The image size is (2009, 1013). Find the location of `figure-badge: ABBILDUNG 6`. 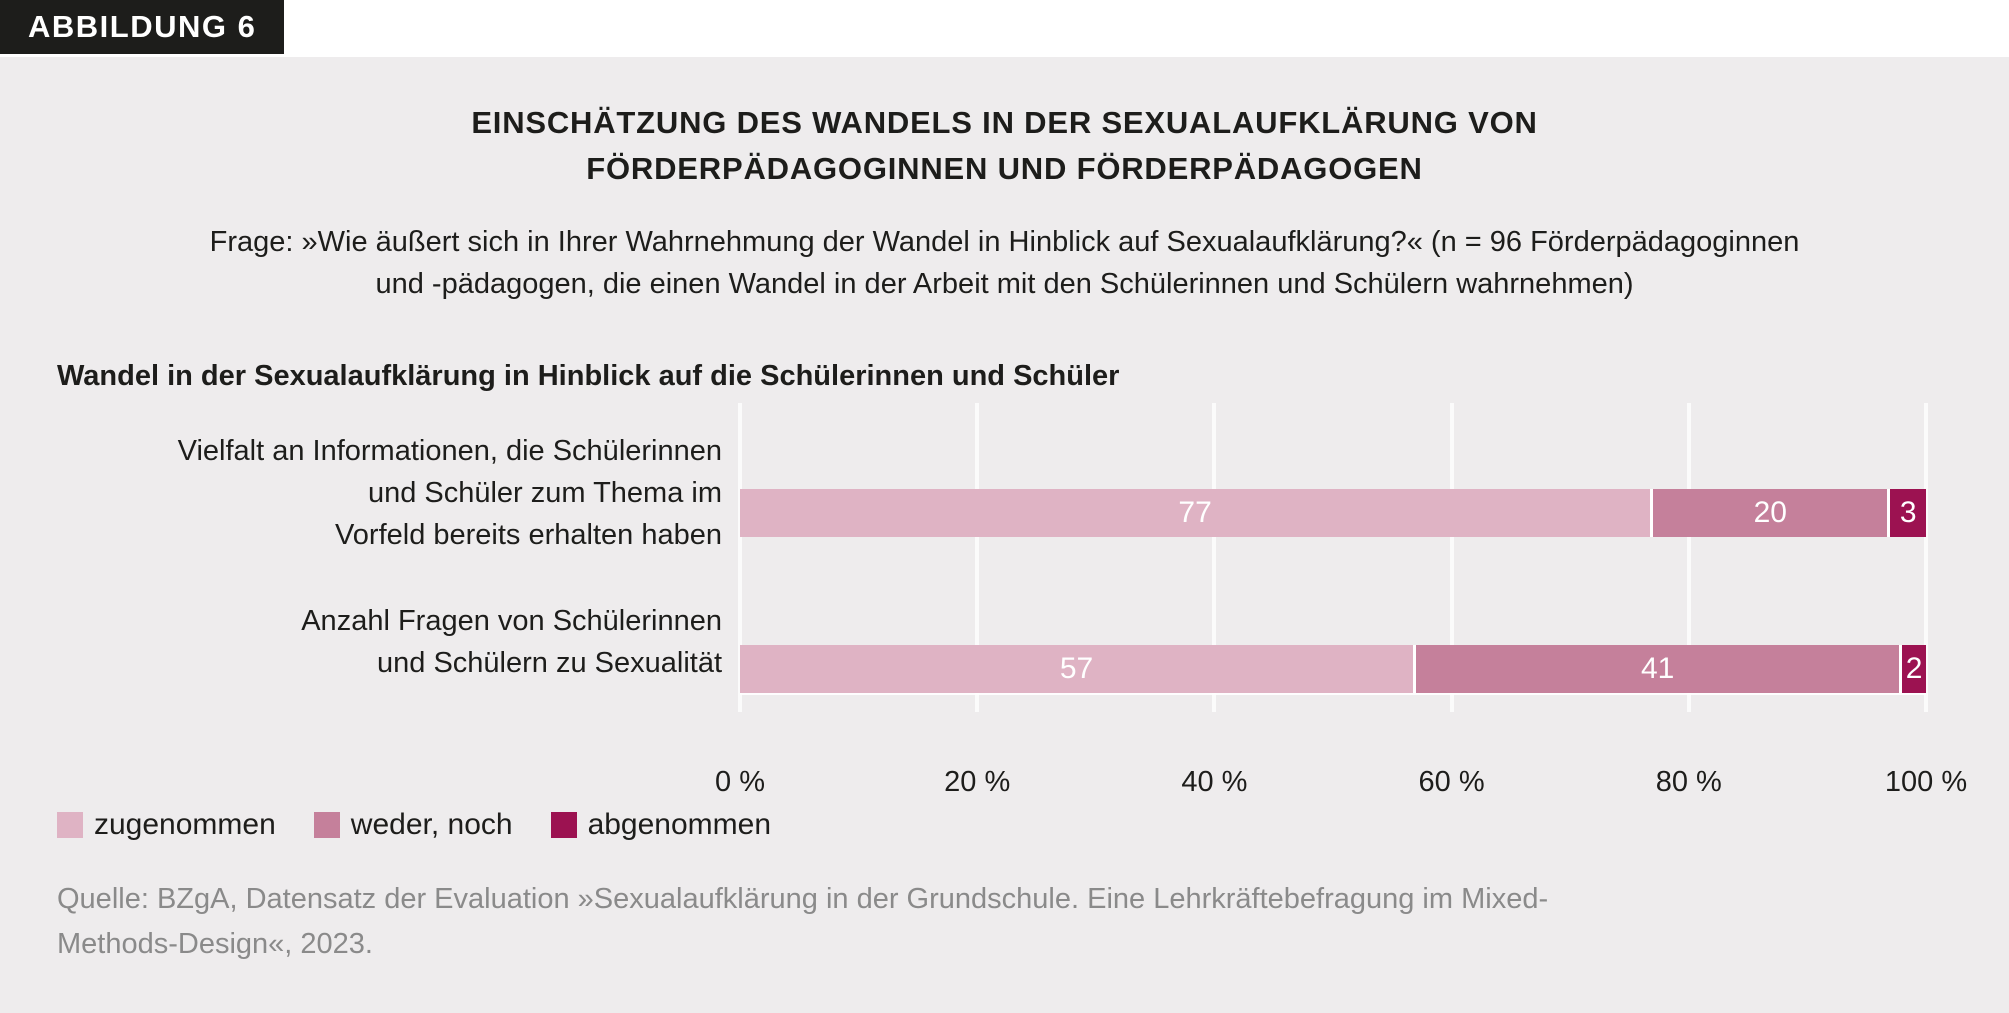

figure-badge: ABBILDUNG 6 is located at coordinates (142, 27).